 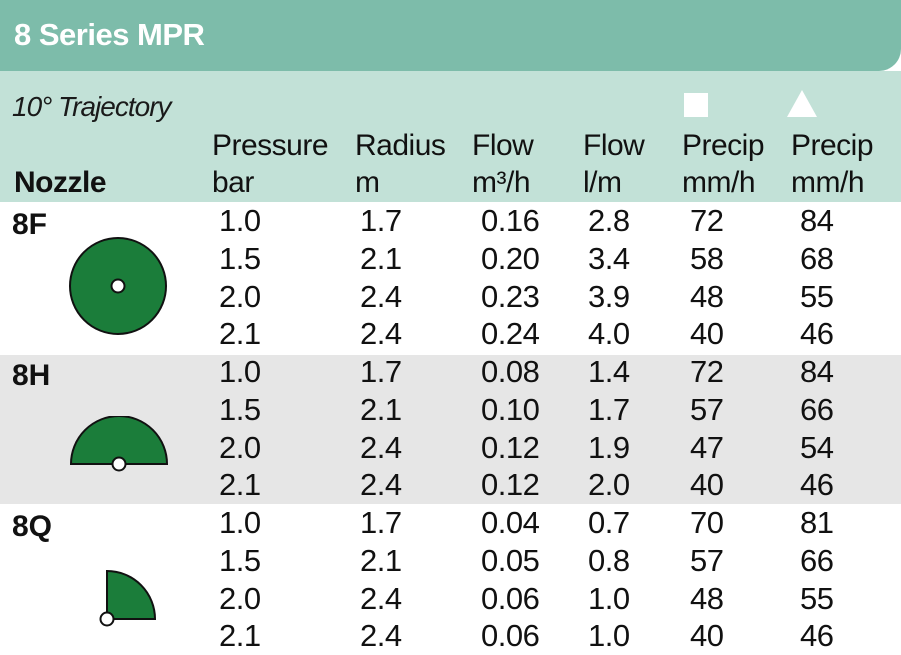 What do you see at coordinates (31, 375) in the screenshot?
I see `nozzle-name: 8H` at bounding box center [31, 375].